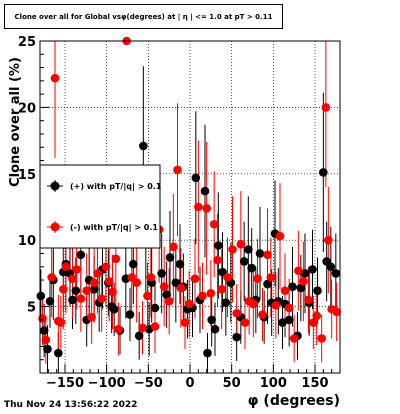 The width and height of the screenshot is (400, 414). Describe the element at coordinates (65, 383) in the screenshot. I see `x-tick-label: −150` at that location.